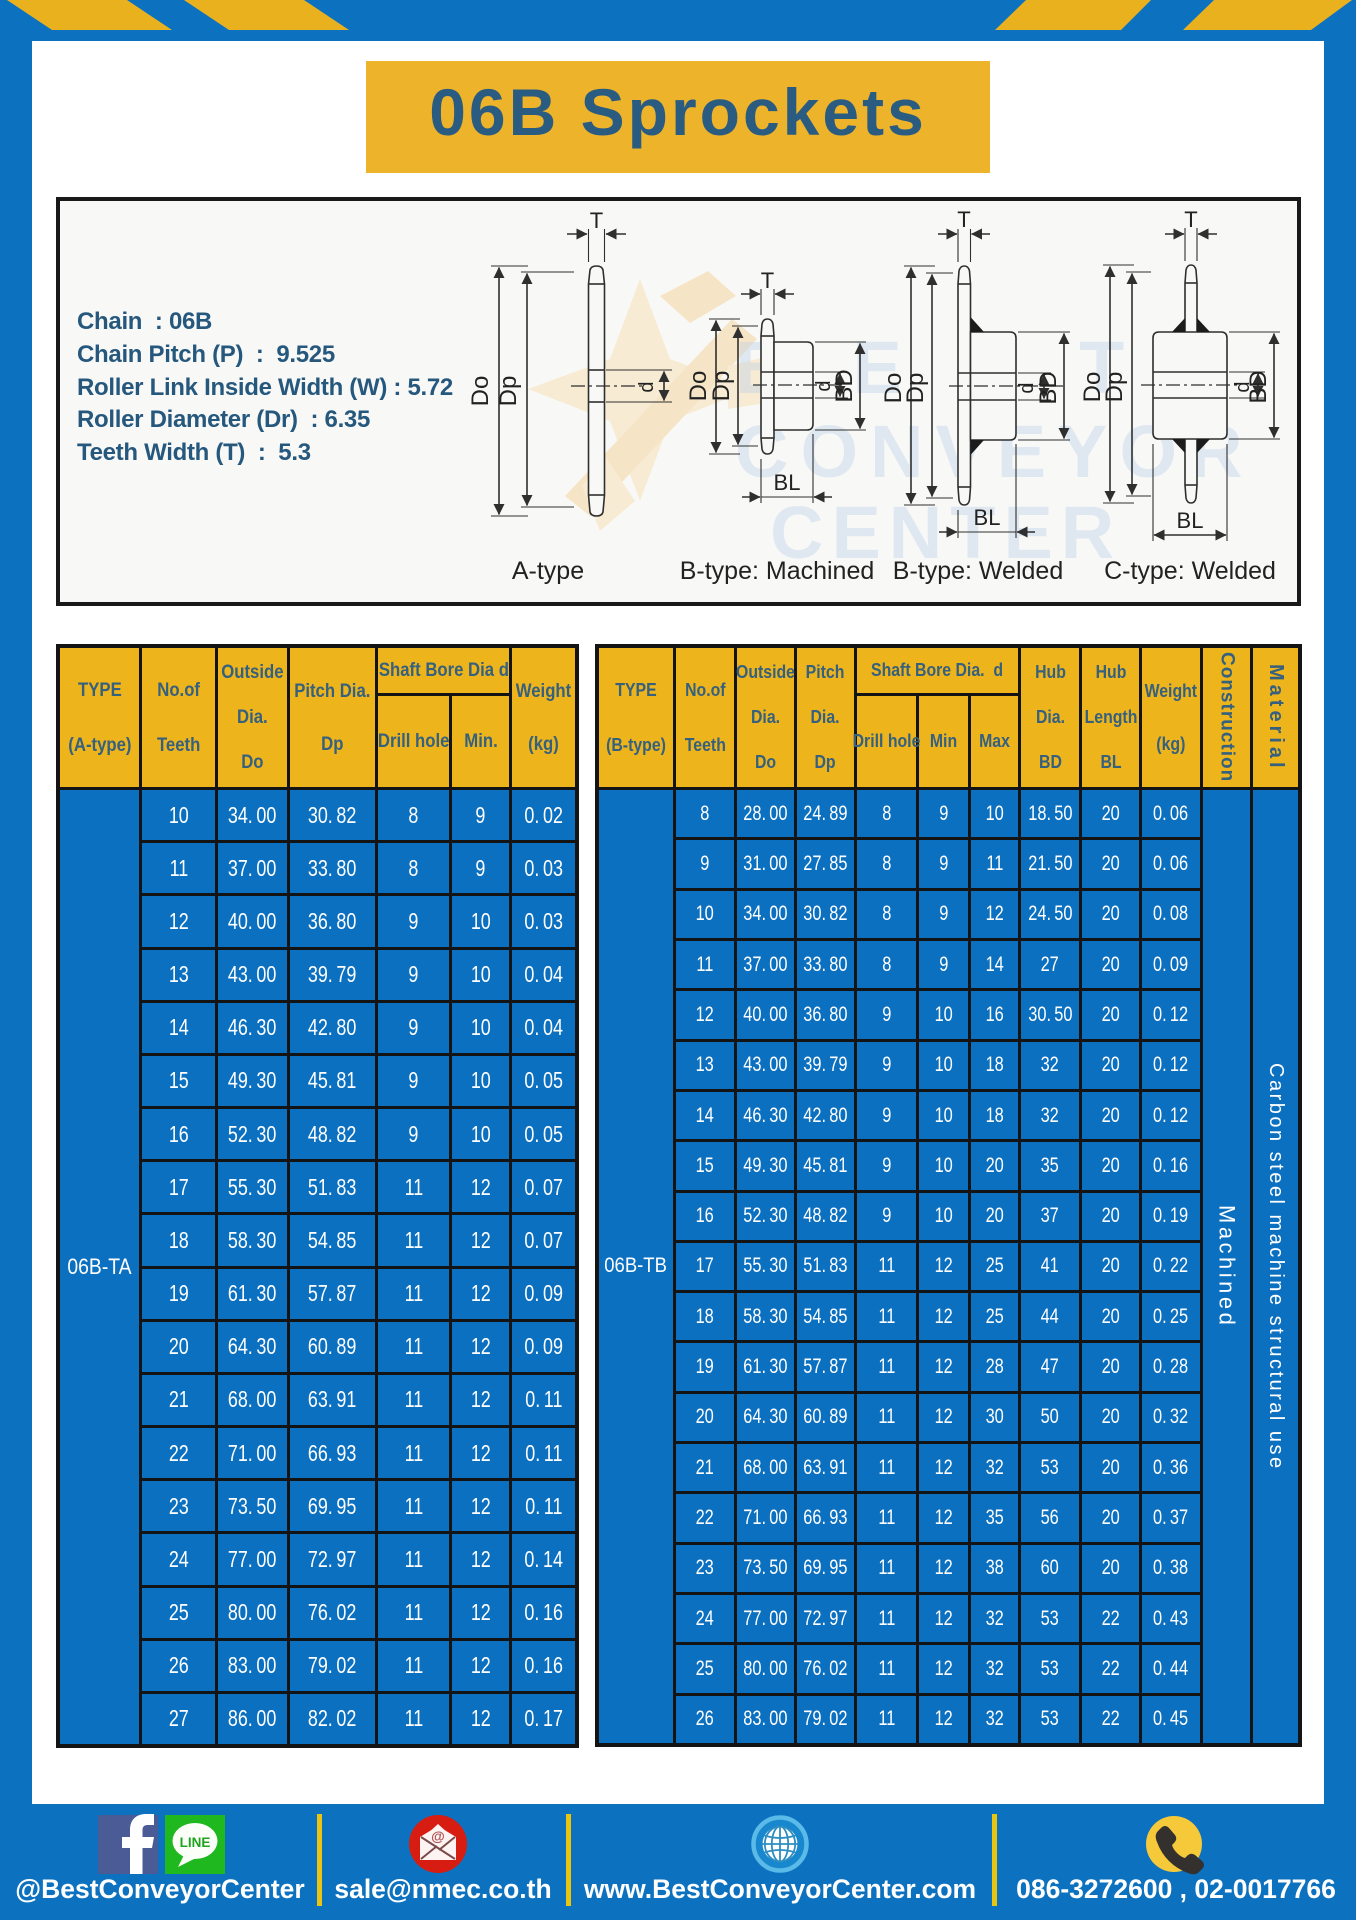  Describe the element at coordinates (777, 571) in the screenshot. I see `svg-text: B-type: Machined` at that location.